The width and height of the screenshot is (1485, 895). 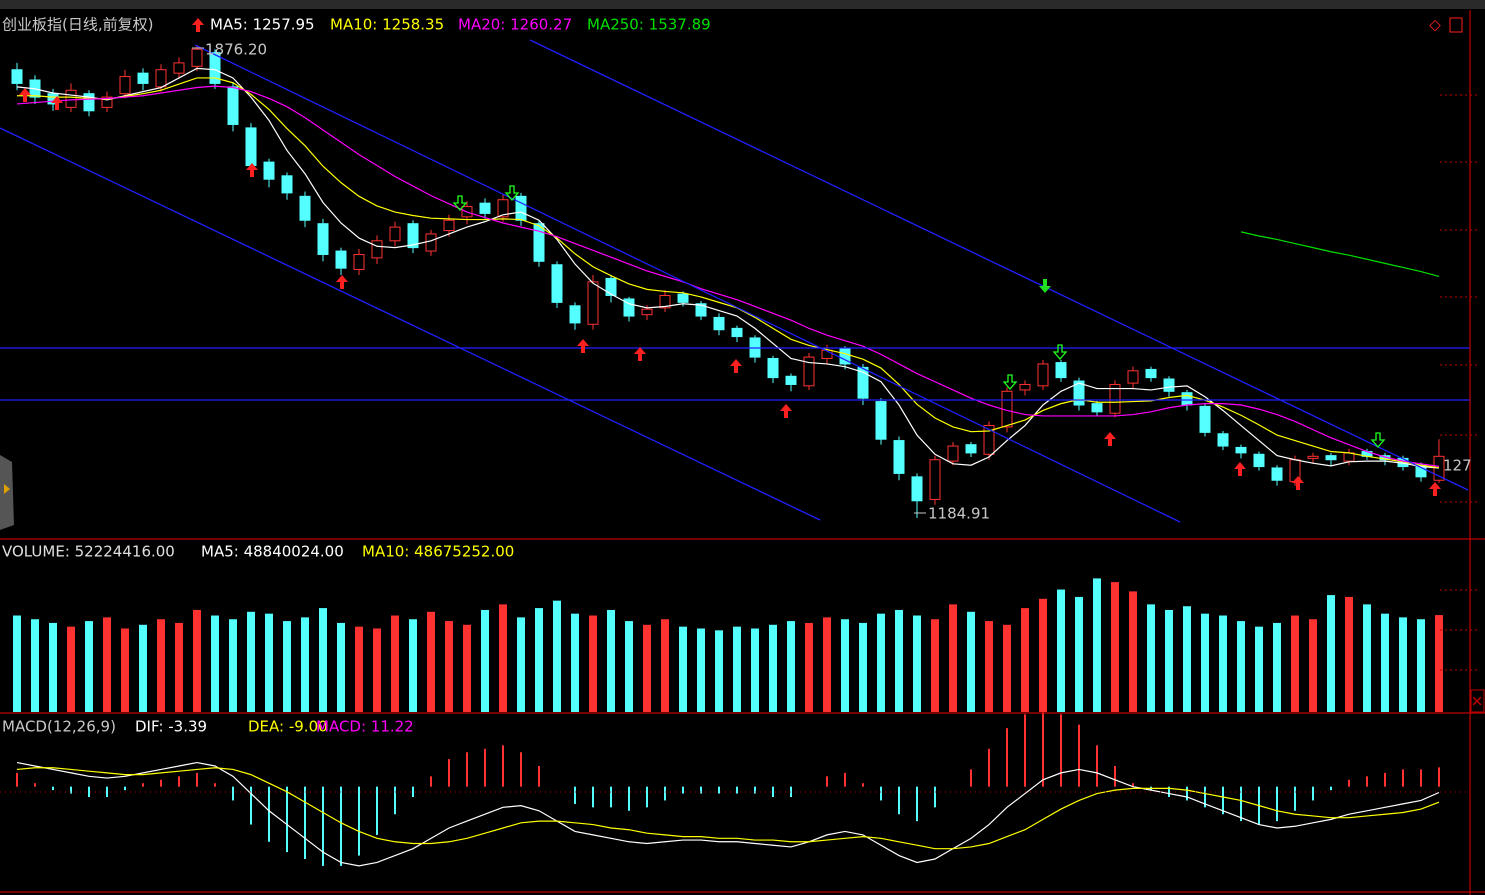 I want to click on side-tab, so click(x=7, y=492).